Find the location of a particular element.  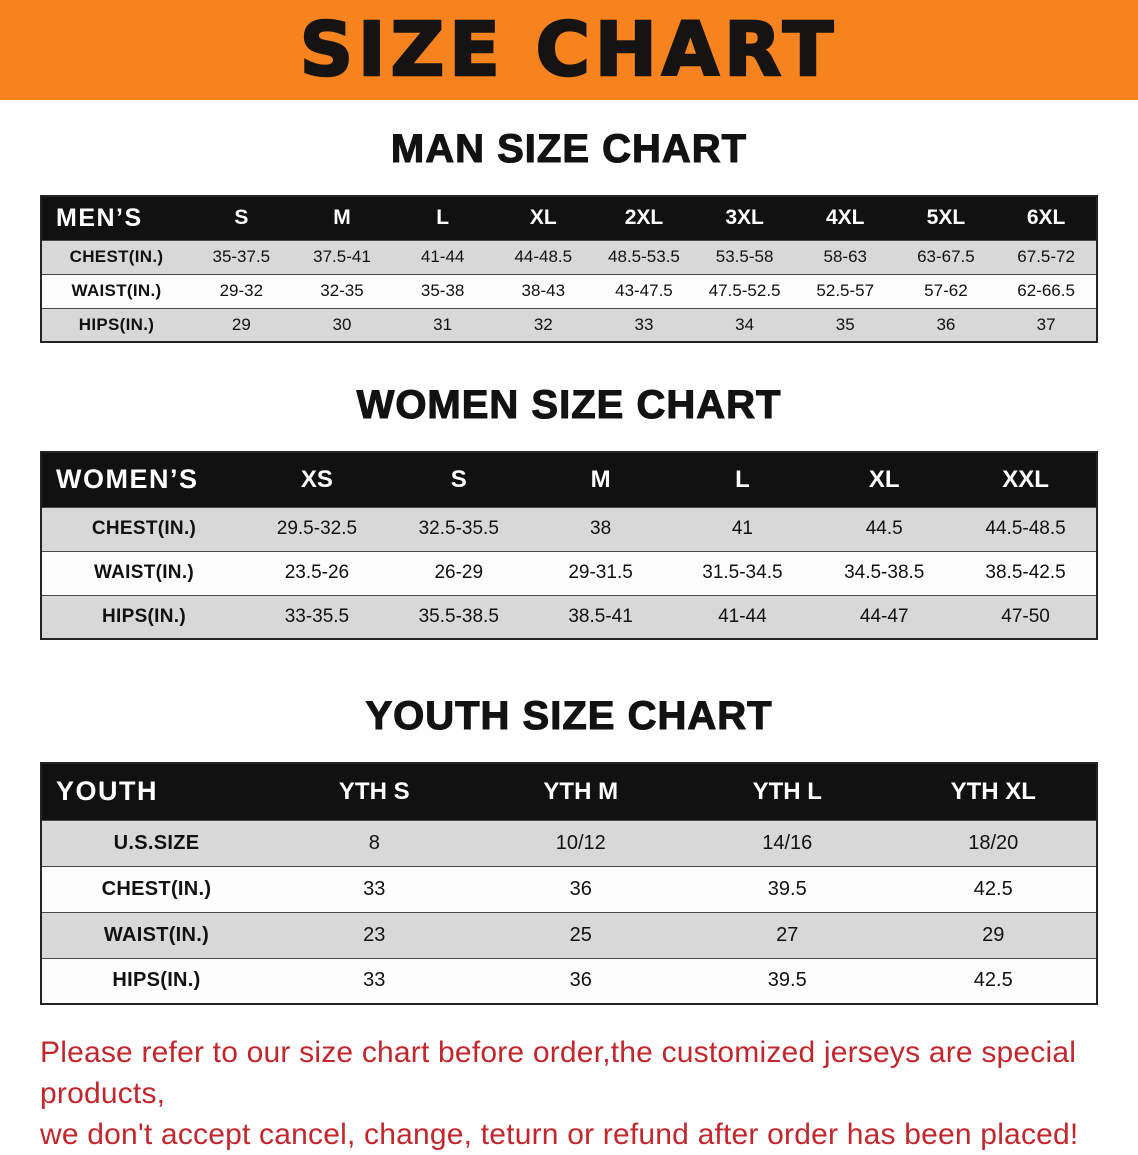

size-value-cell: 31 is located at coordinates (442, 324).